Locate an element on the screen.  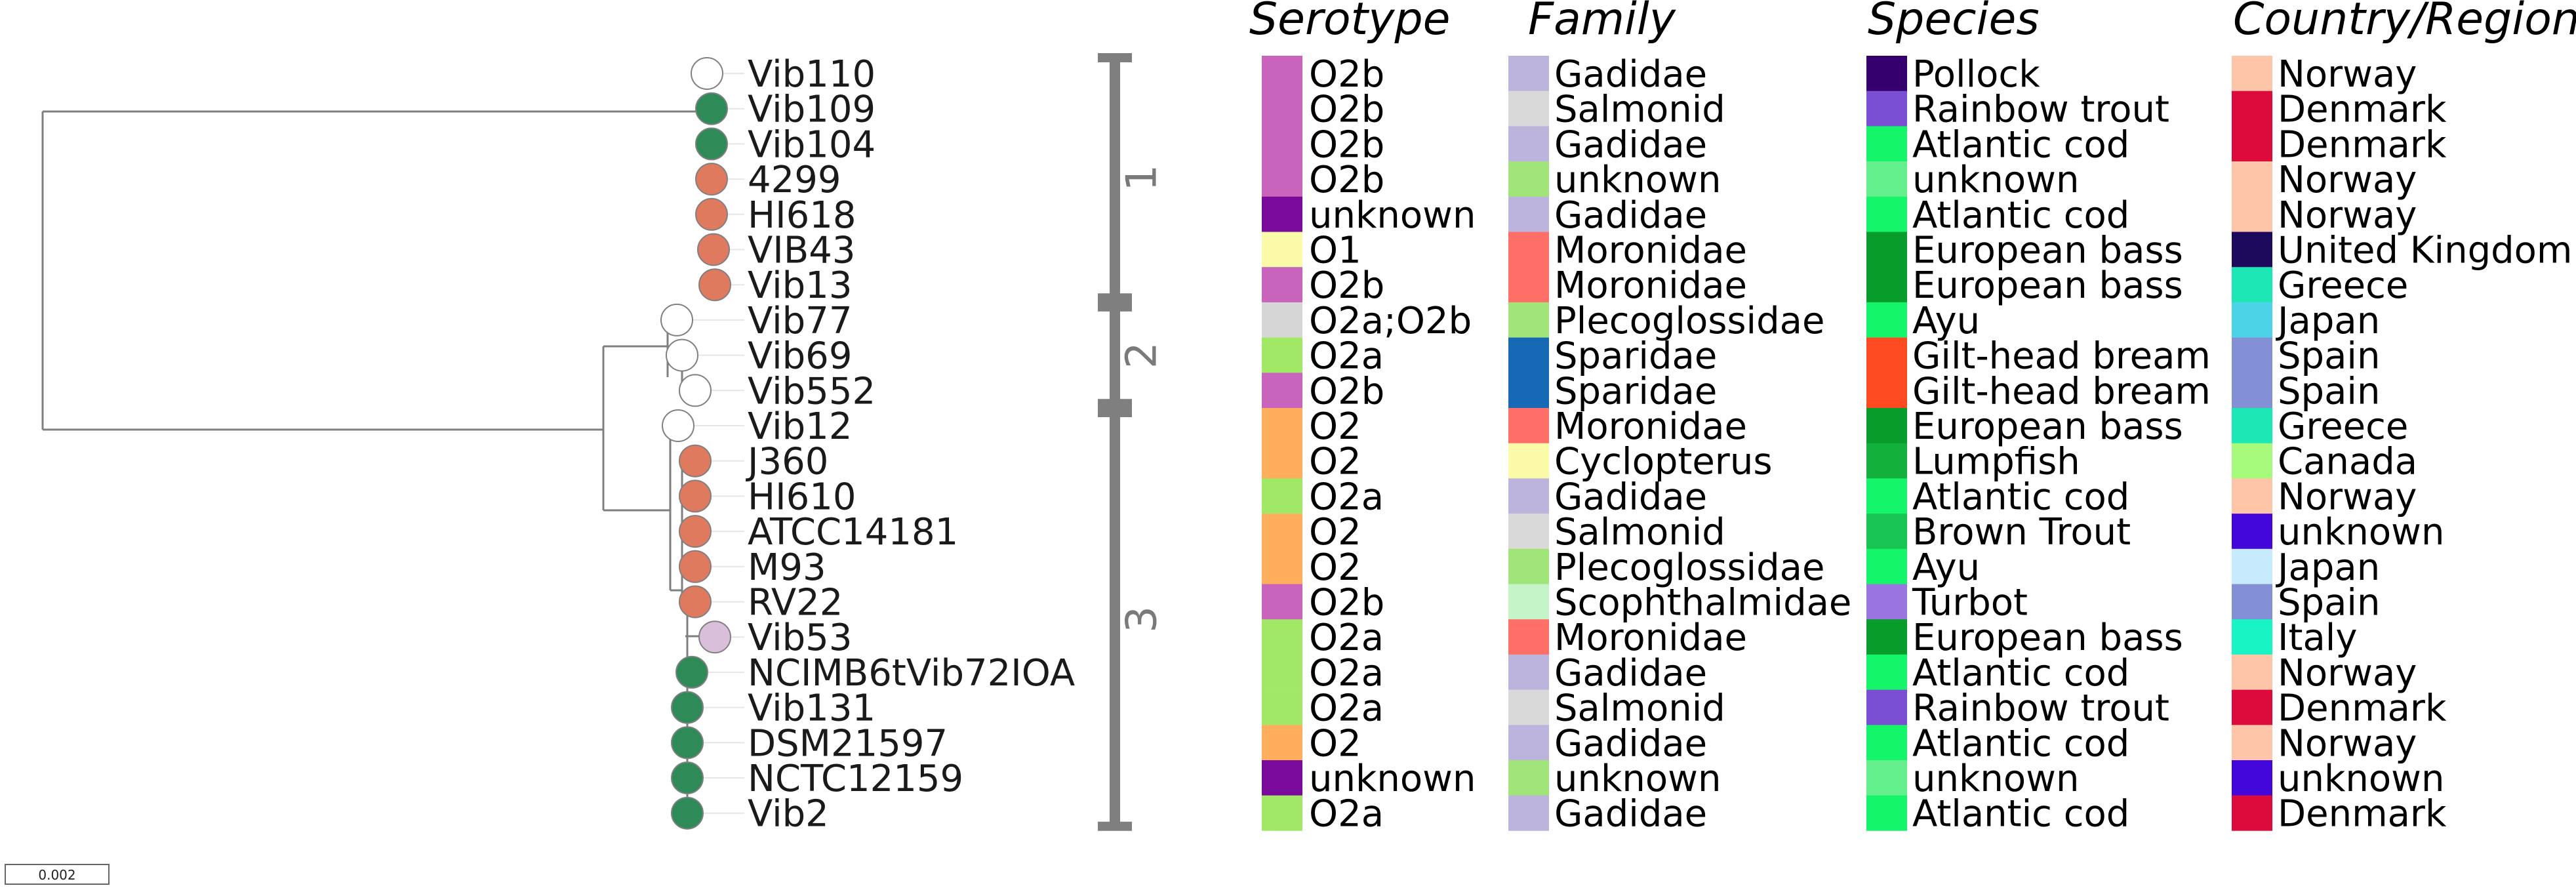
leaf-label: HI618 is located at coordinates (802, 215).